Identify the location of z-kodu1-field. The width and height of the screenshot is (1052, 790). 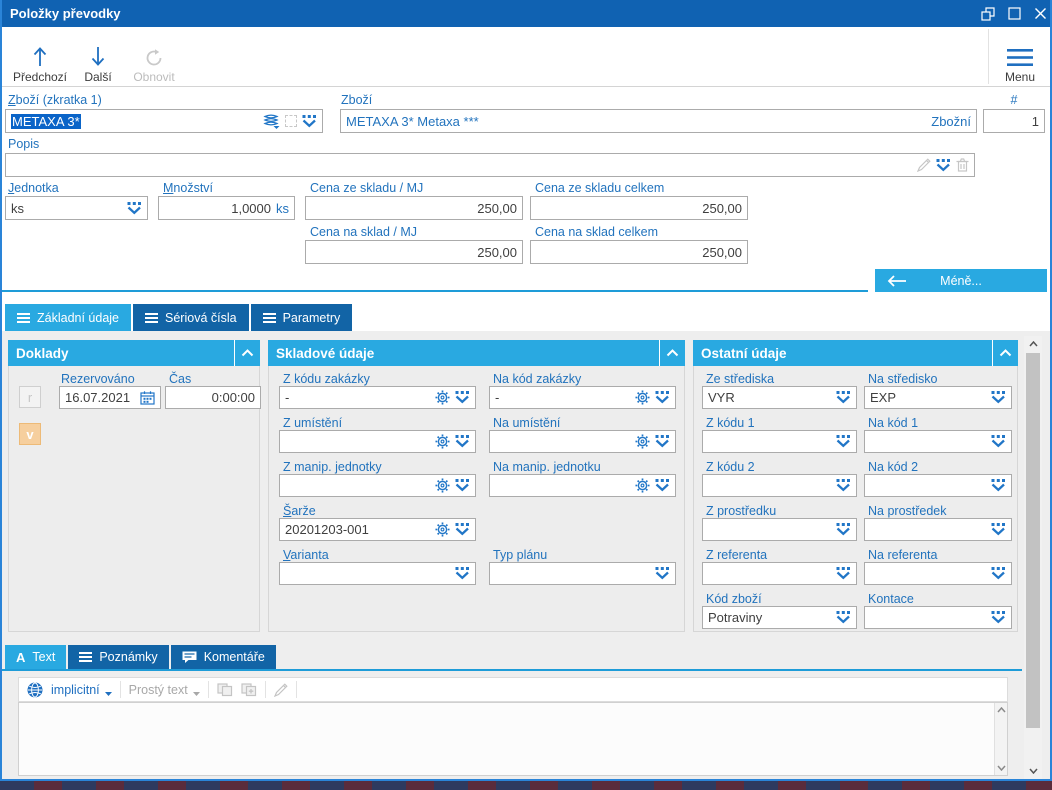
(779, 441).